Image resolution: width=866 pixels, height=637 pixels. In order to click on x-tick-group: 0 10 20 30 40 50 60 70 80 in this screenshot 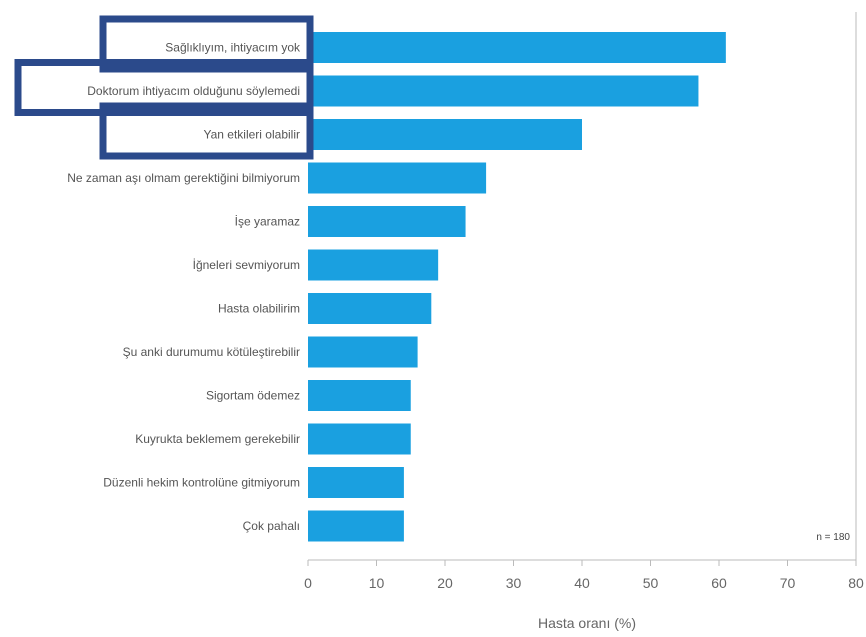, I will do `click(584, 575)`.